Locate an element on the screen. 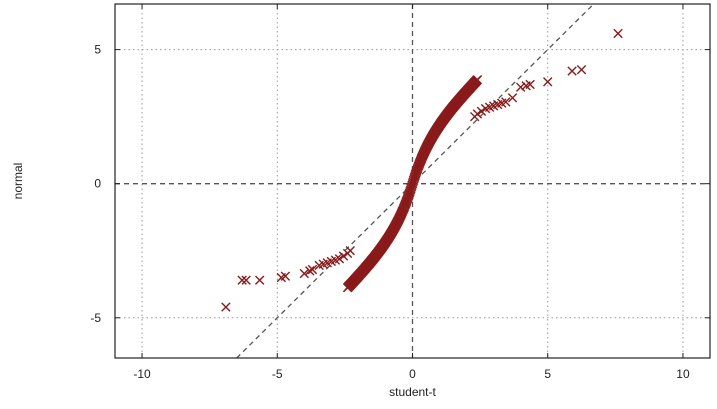 This screenshot has height=409, width=717. y-tick-label: -5 is located at coordinates (95, 318).